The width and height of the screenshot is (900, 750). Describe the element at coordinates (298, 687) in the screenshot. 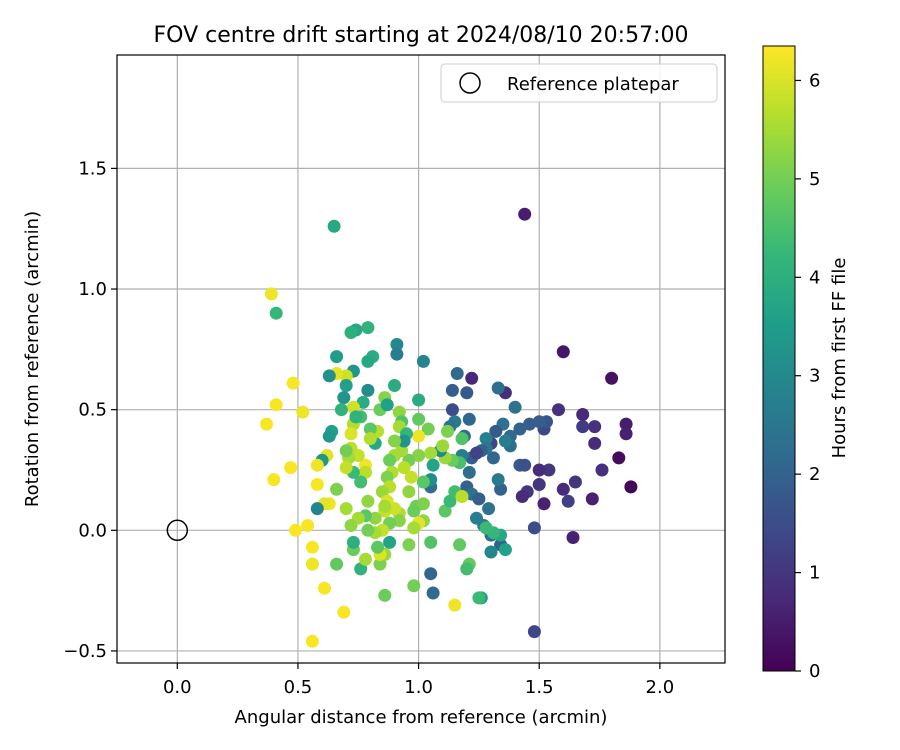

I see `x-tick-label: 0.5` at that location.